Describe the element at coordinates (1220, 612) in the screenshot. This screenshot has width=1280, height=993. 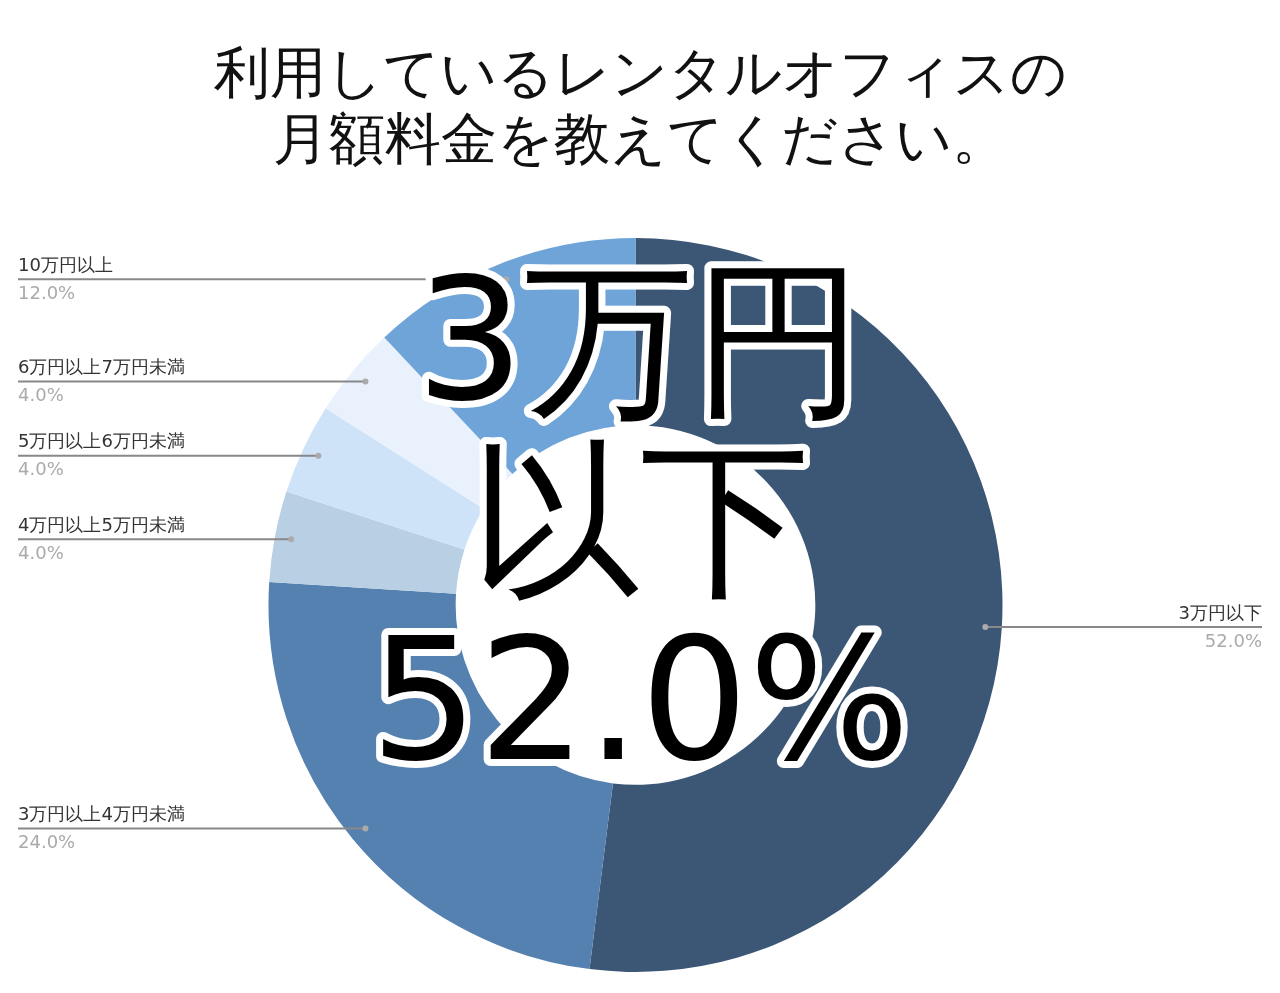
I see `slice-label: 3万円以下` at that location.